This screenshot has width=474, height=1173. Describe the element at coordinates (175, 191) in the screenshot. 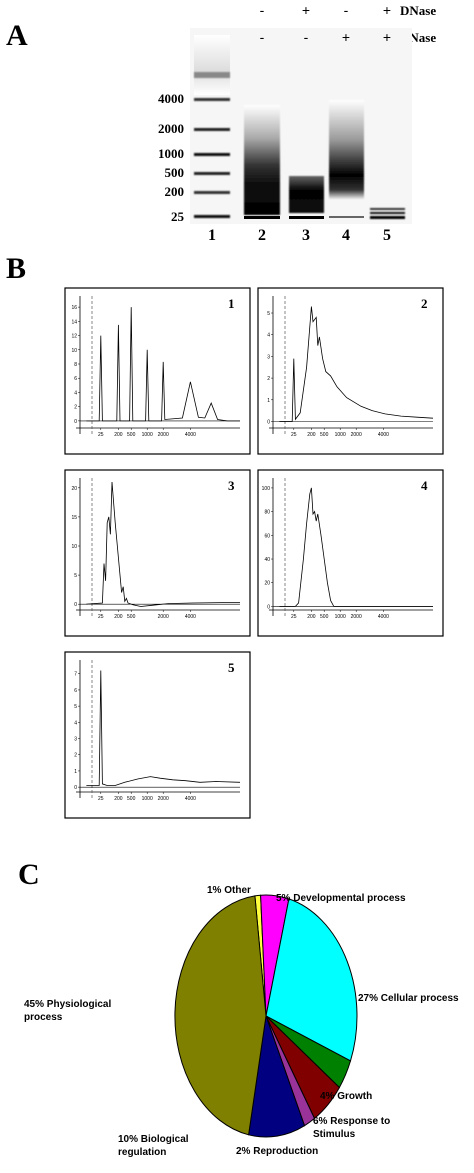

I see `ladder-label: 200` at that location.